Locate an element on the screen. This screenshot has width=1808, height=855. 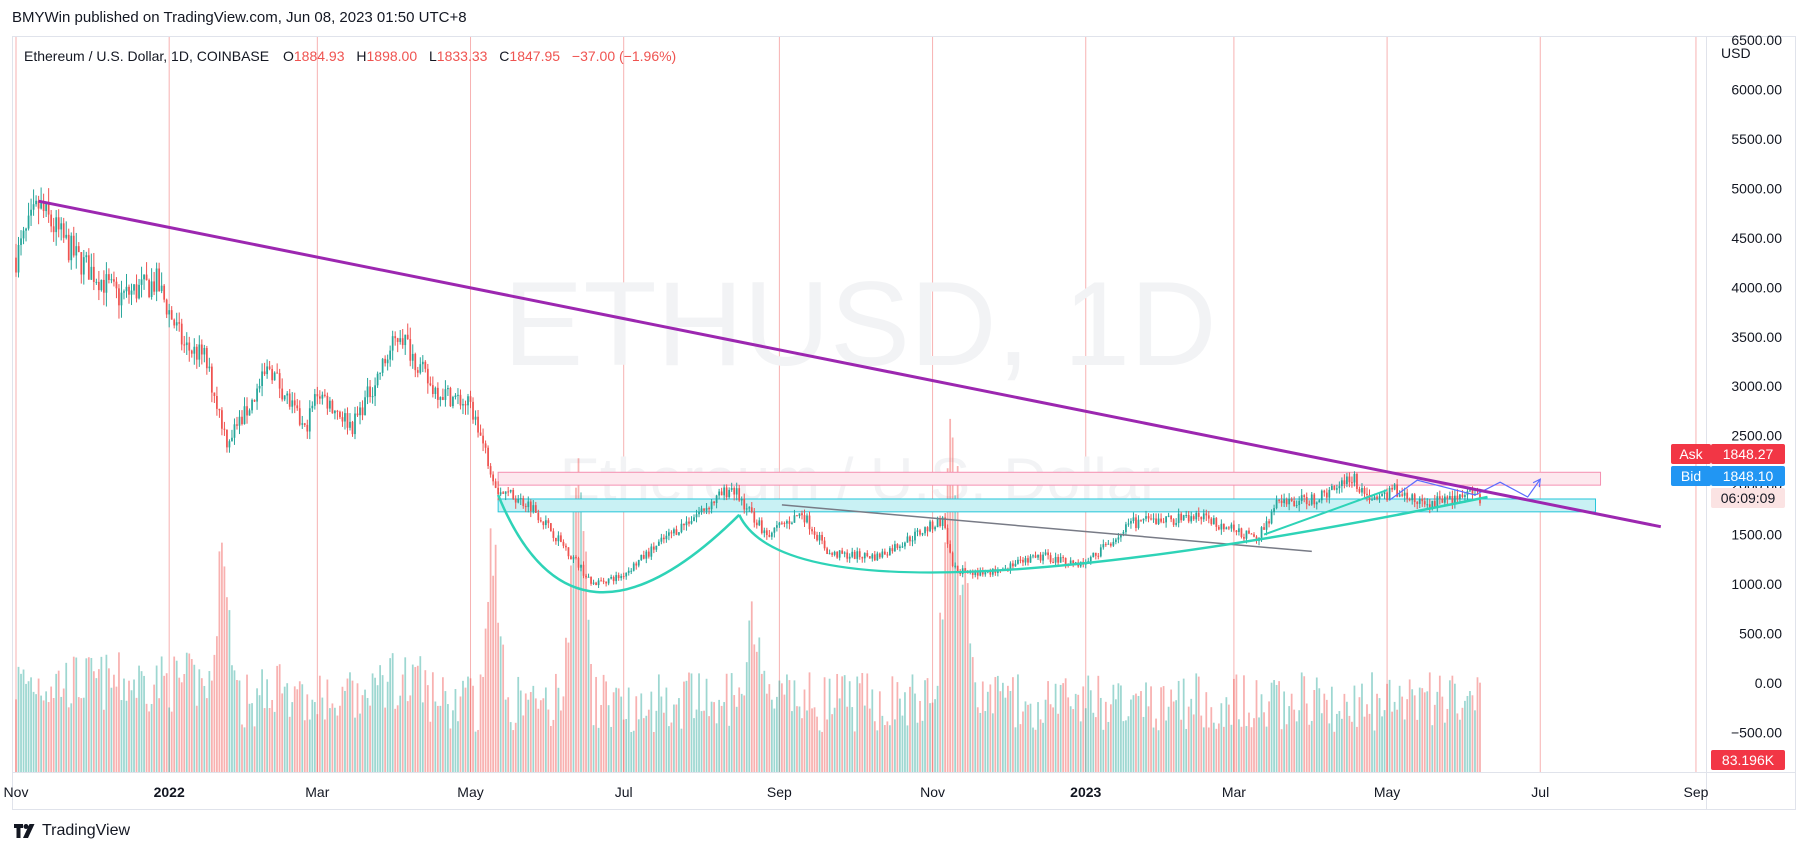
legend-close: 1847.95 is located at coordinates (534, 56).